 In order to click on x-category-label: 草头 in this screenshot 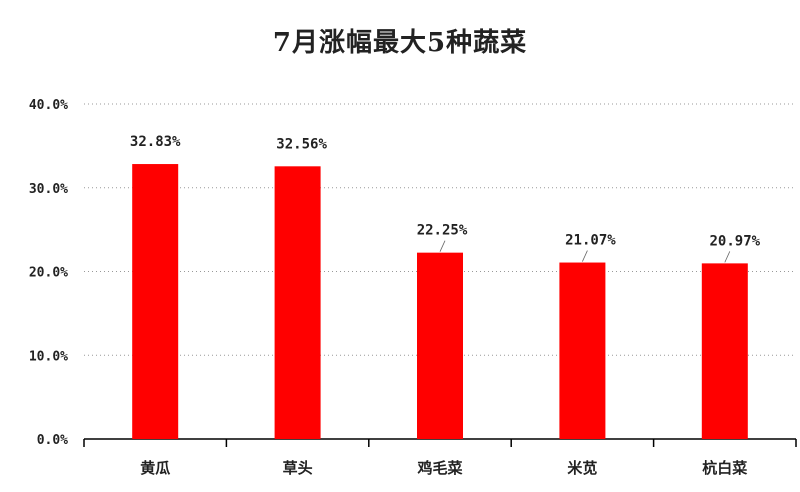, I will do `click(298, 468)`.